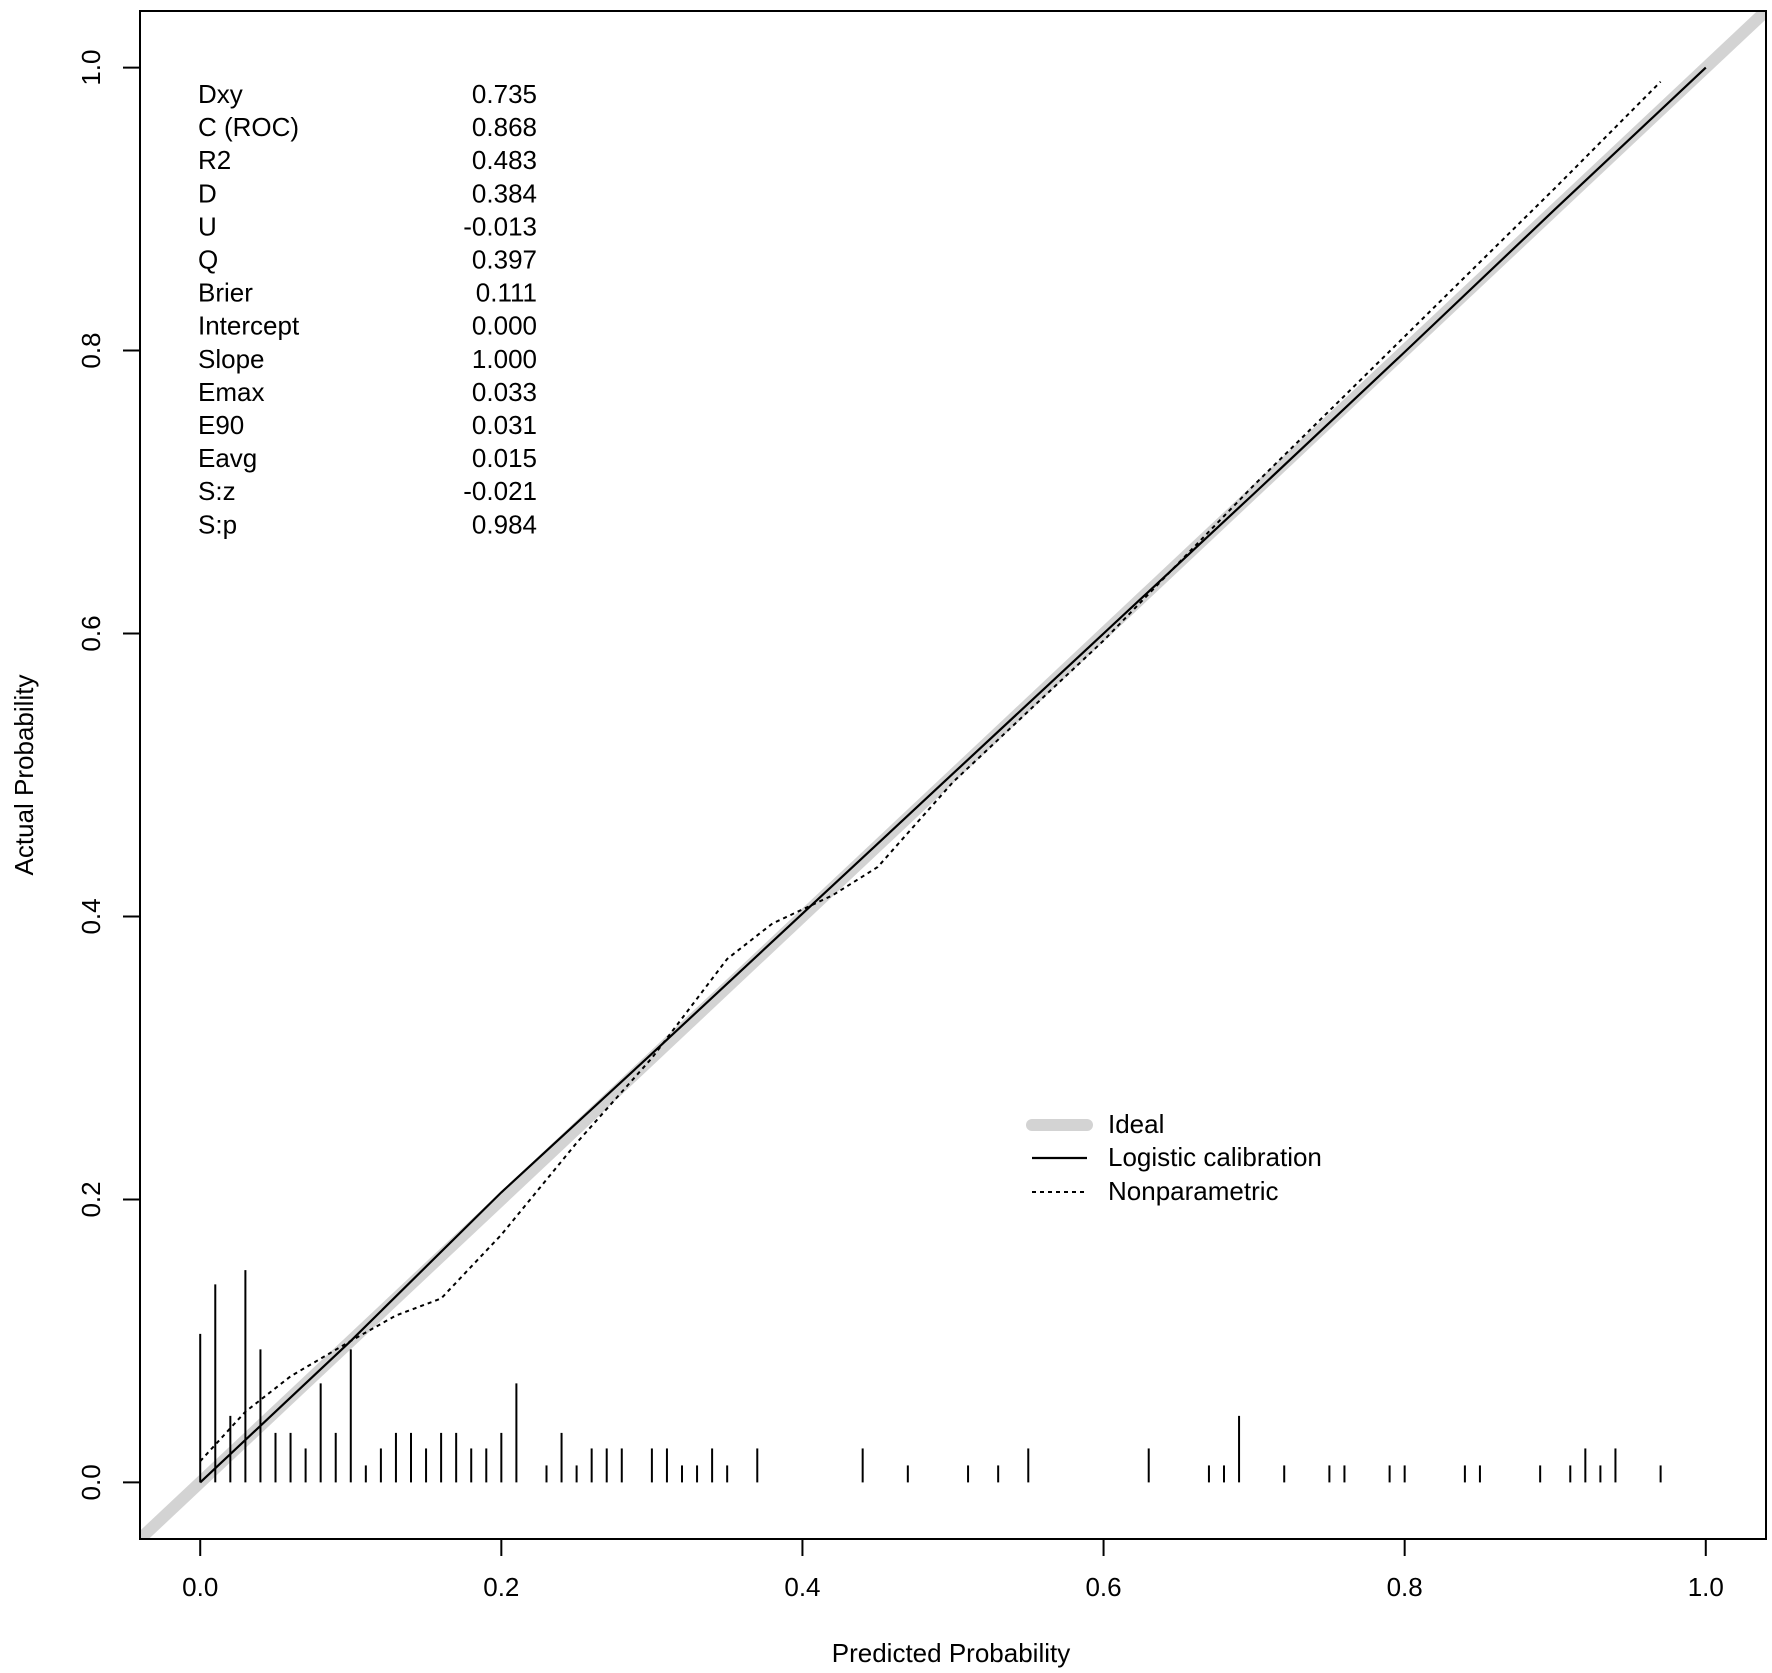 This screenshot has width=1772, height=1673. What do you see at coordinates (504, 260) in the screenshot?
I see `stat-value: 0.397` at bounding box center [504, 260].